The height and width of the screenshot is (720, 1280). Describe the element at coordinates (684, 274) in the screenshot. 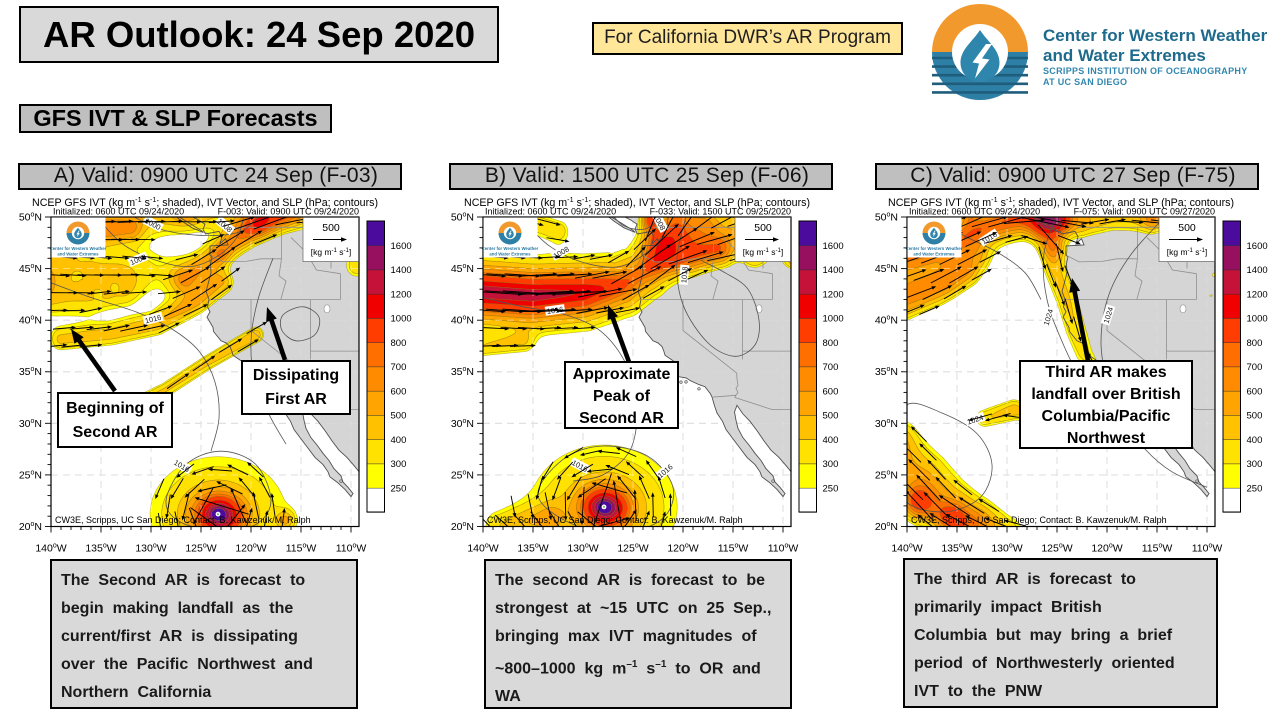

I see `svg-text: 1018` at that location.